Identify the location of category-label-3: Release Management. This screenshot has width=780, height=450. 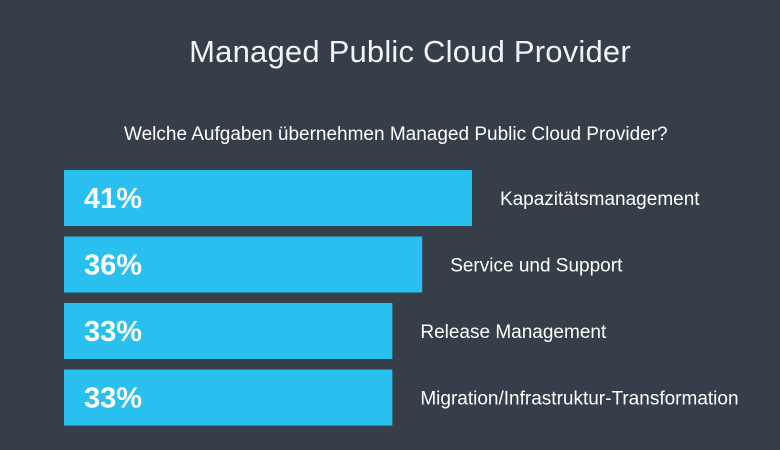
(513, 332).